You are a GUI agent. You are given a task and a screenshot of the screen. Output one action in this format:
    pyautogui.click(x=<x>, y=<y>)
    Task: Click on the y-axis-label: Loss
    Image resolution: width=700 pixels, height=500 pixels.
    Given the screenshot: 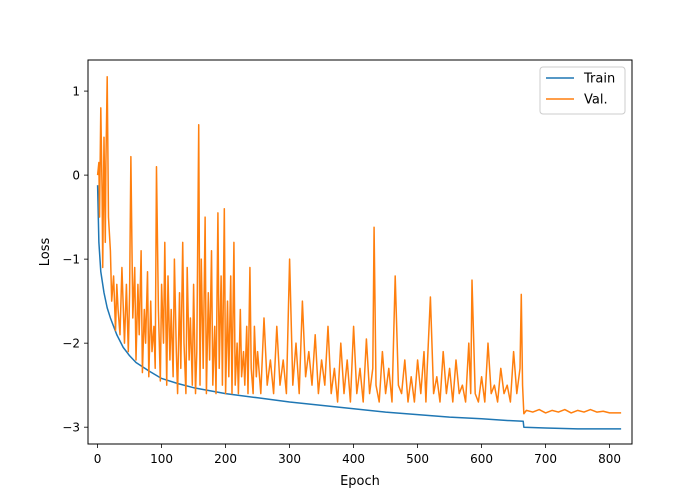 What is the action you would take?
    pyautogui.click(x=45, y=252)
    